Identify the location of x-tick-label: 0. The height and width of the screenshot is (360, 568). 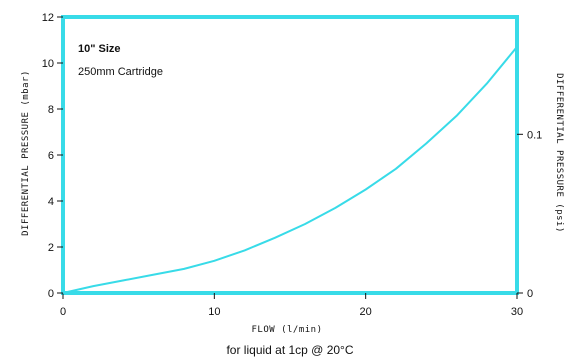
(63, 312).